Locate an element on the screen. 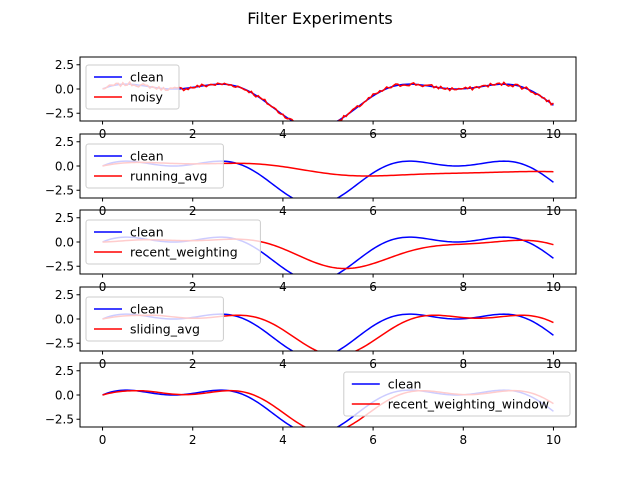 This screenshot has height=480, width=640. legend-label-noisy: noisy is located at coordinates (147, 97).